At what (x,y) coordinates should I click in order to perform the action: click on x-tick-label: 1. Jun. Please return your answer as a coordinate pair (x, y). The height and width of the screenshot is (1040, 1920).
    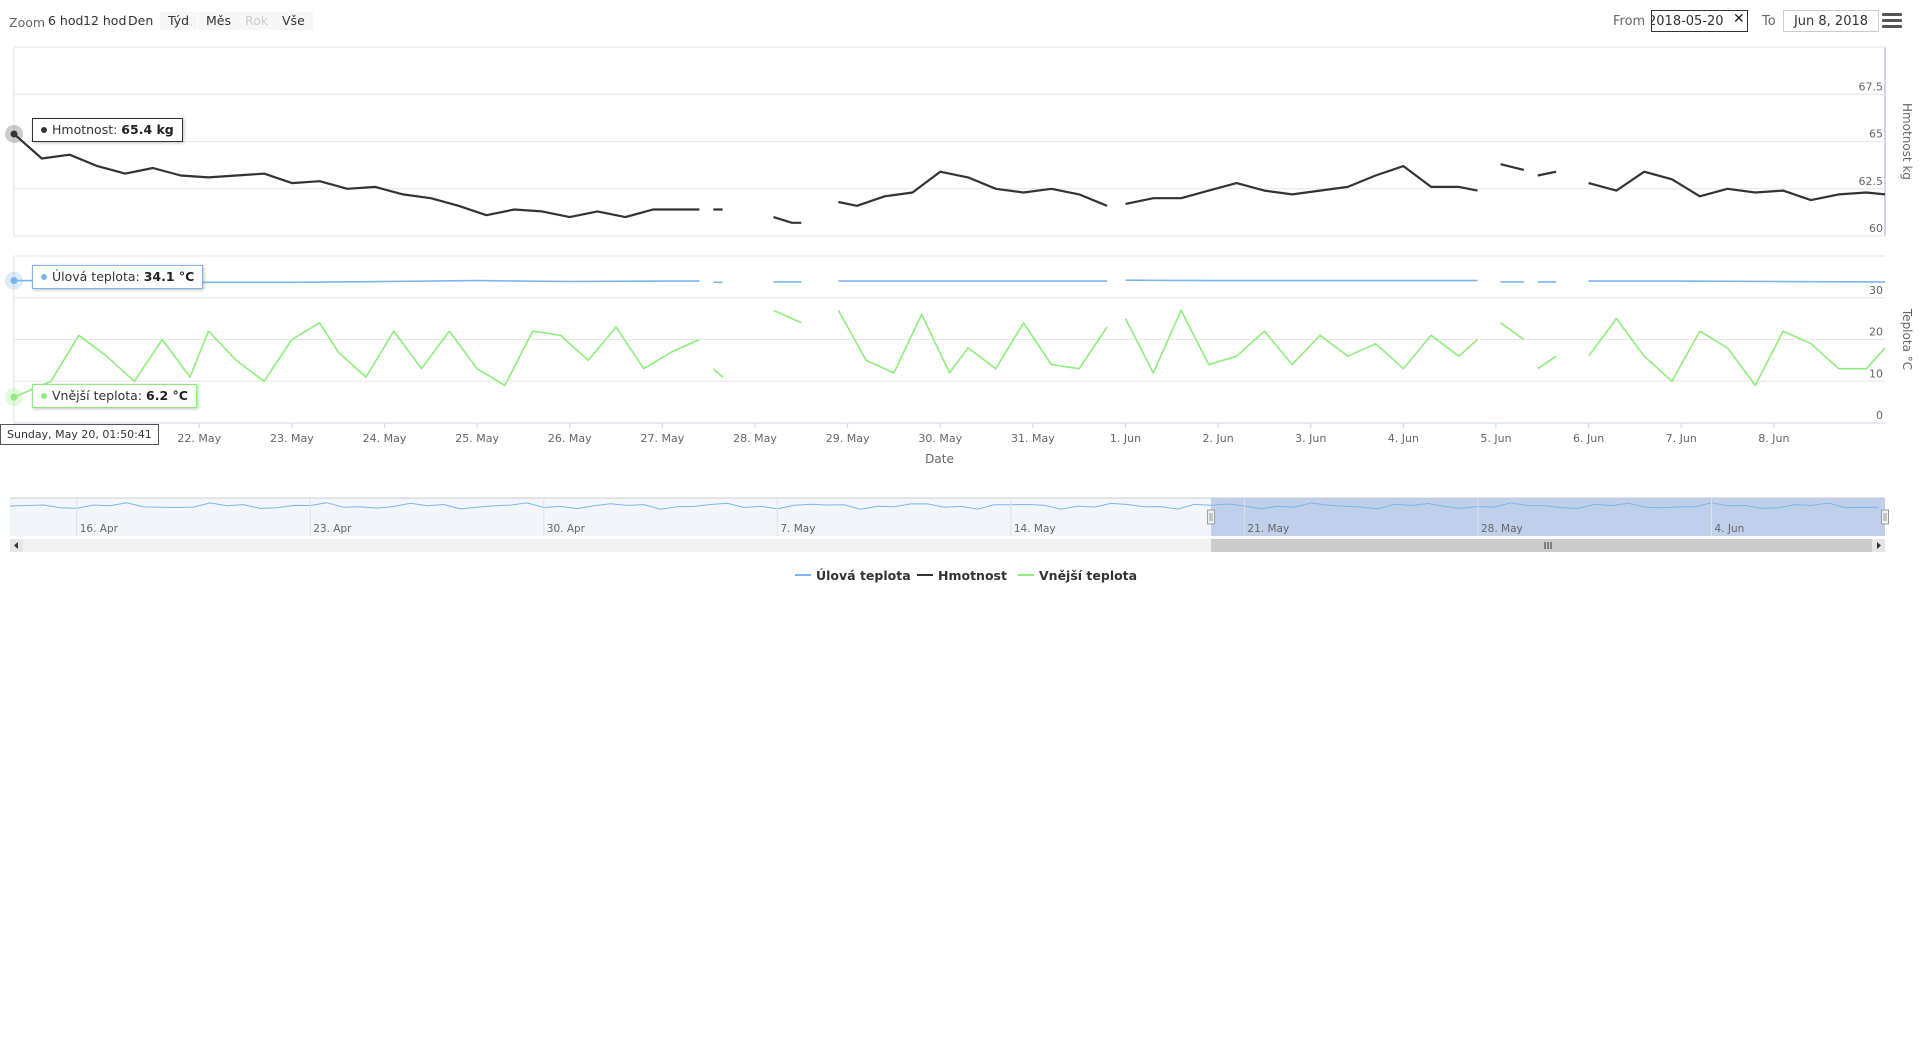
    Looking at the image, I should click on (1125, 438).